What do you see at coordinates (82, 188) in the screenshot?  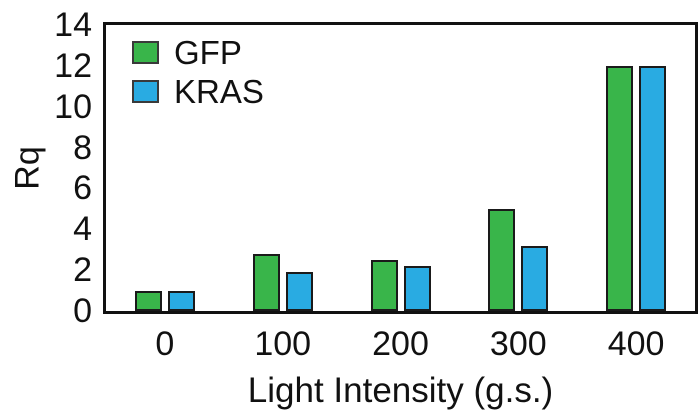 I see `y-tick-label-6: 6` at bounding box center [82, 188].